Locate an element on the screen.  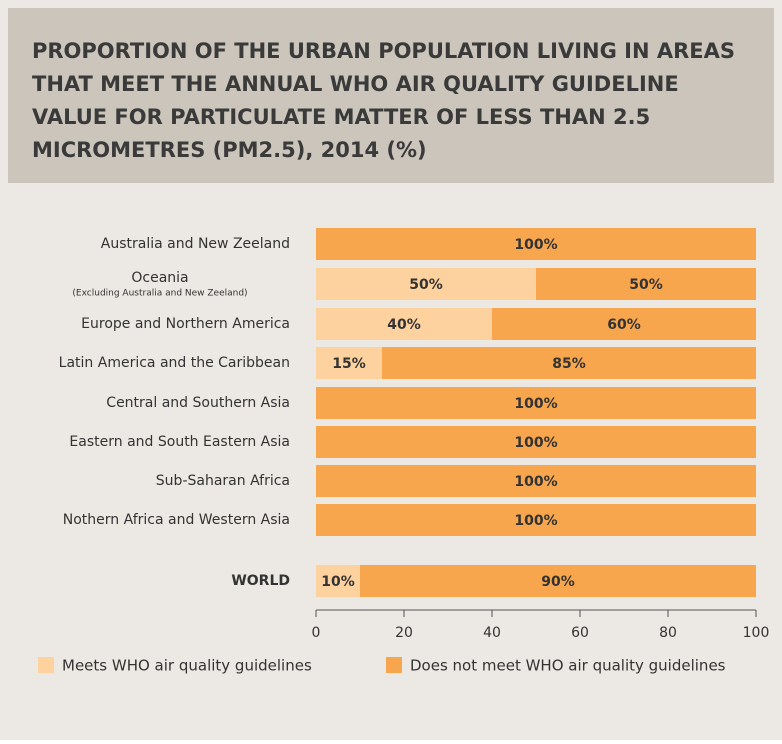
value-label: 15% is located at coordinates (349, 364).